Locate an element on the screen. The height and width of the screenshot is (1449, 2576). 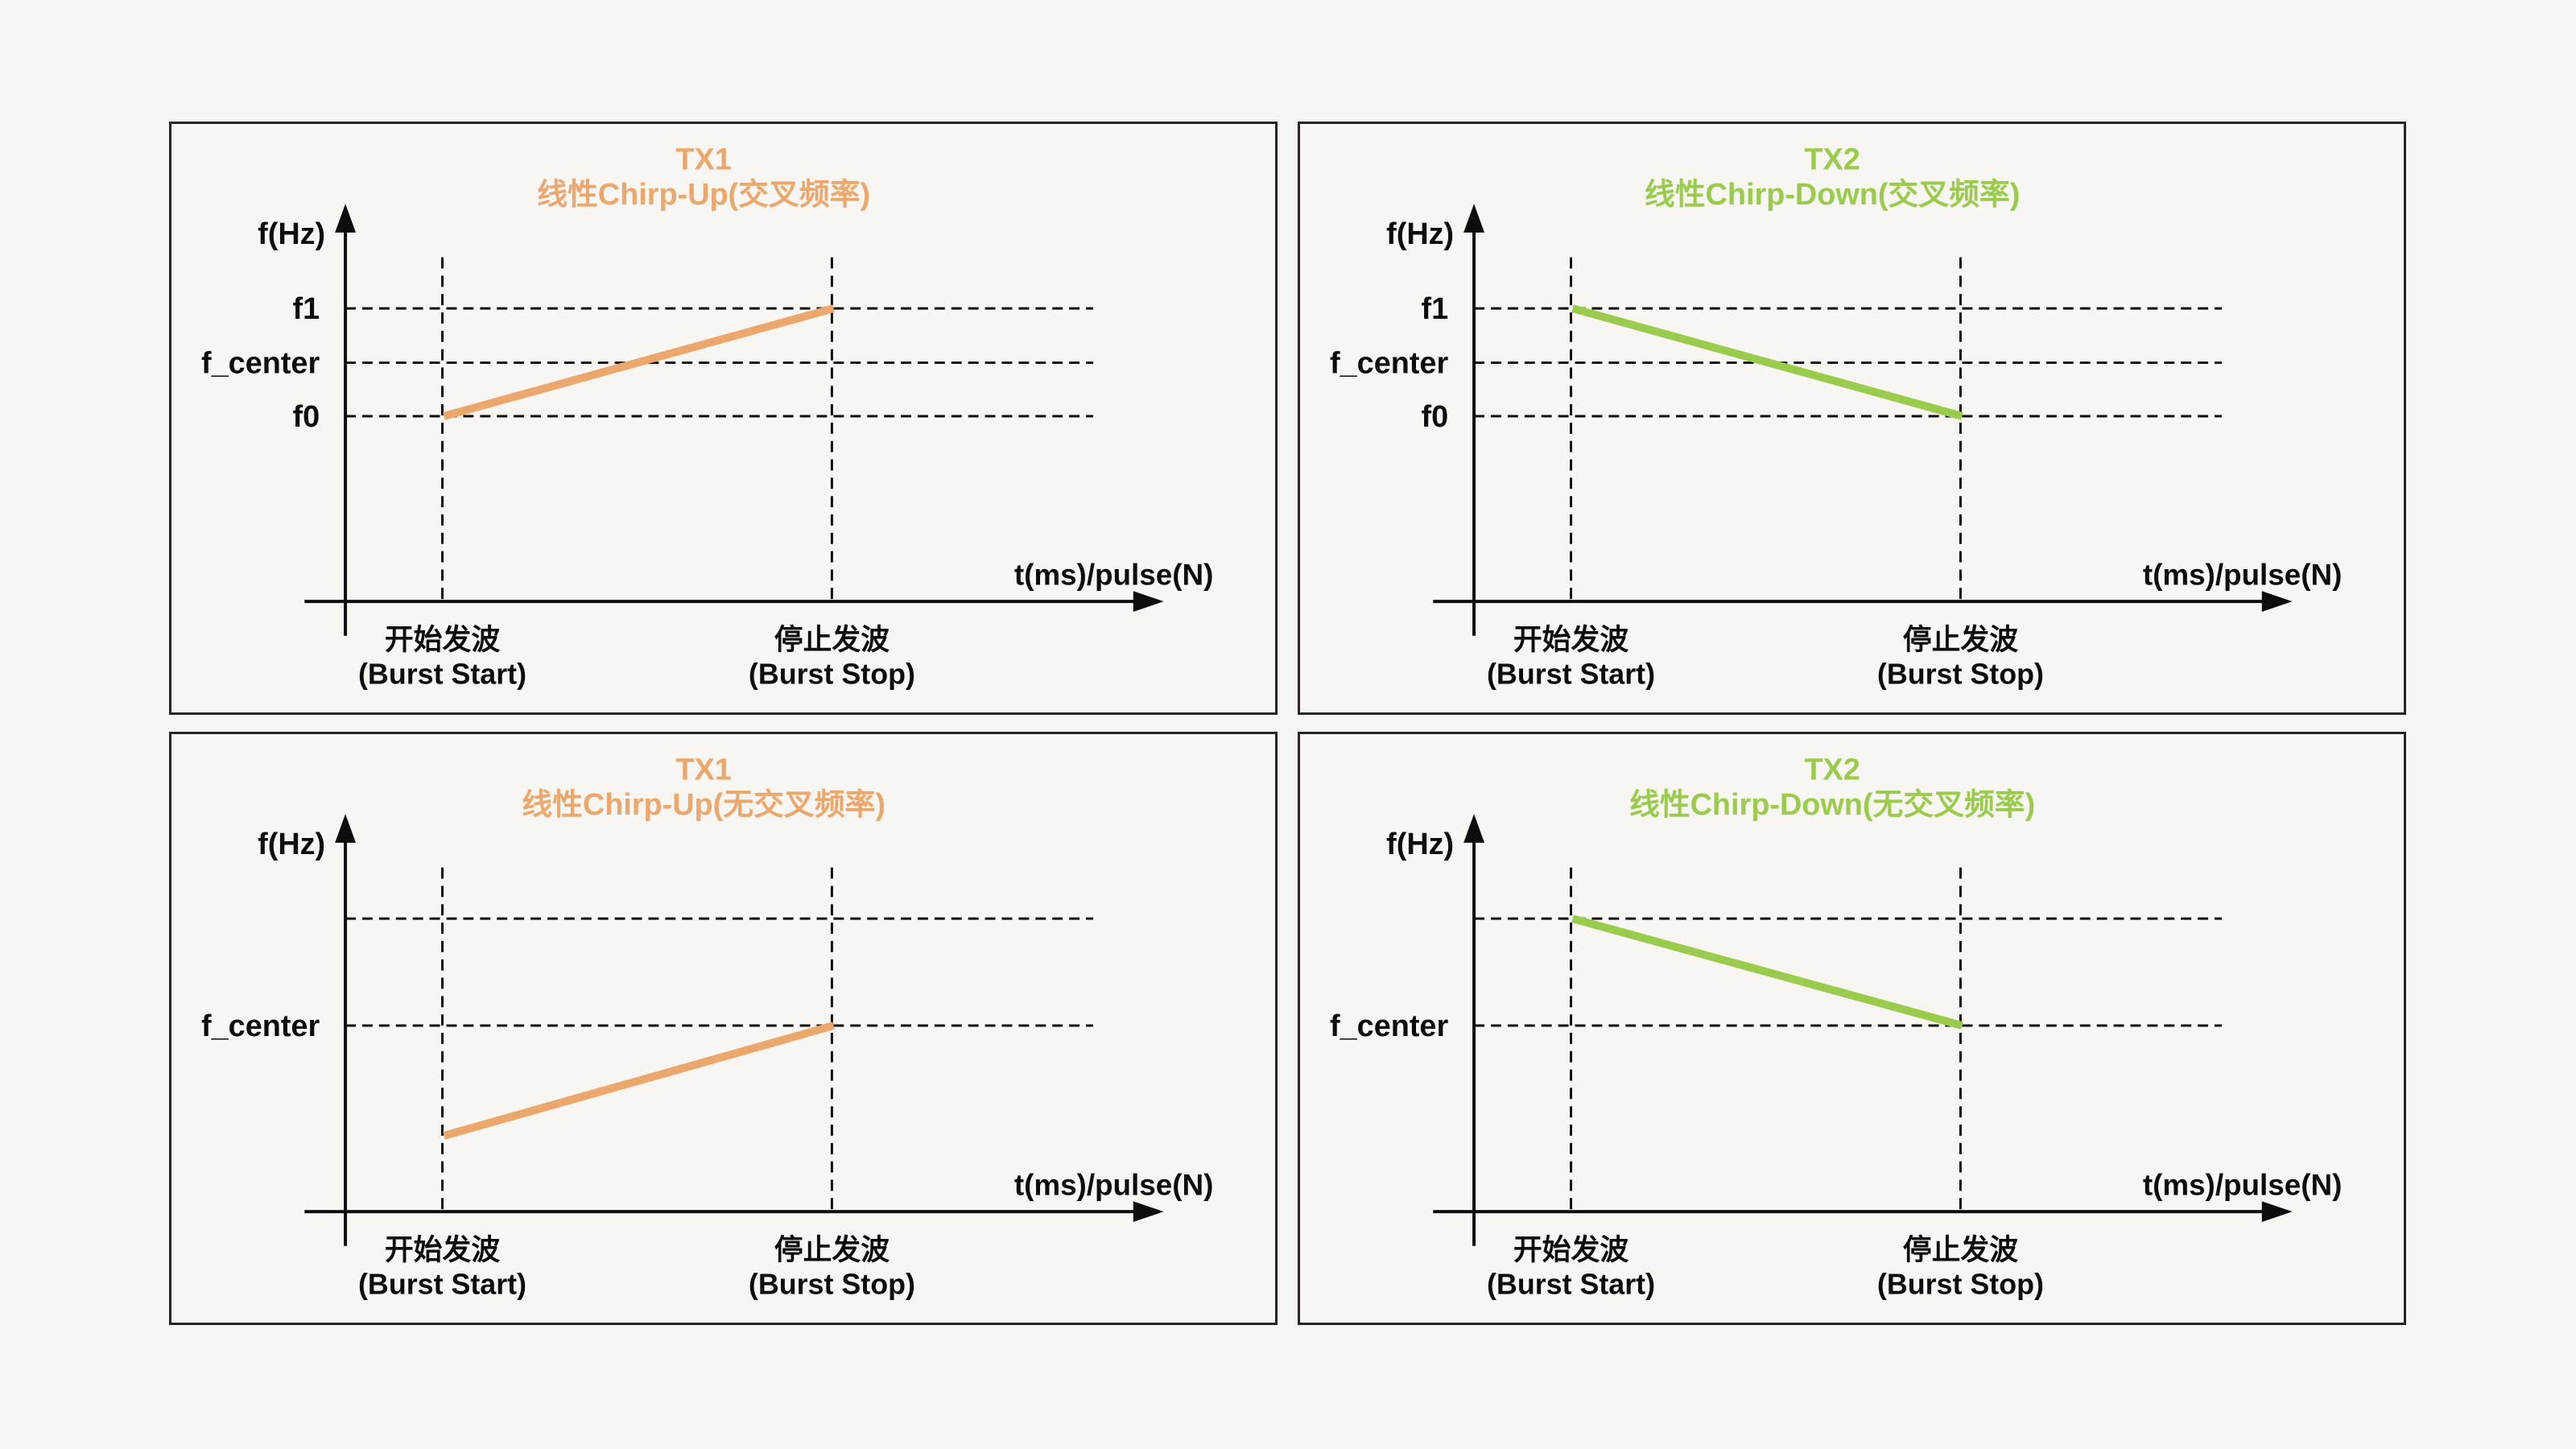
panel-subtitle: 线性Chirp-Down(交叉频率) is located at coordinates (1832, 194).